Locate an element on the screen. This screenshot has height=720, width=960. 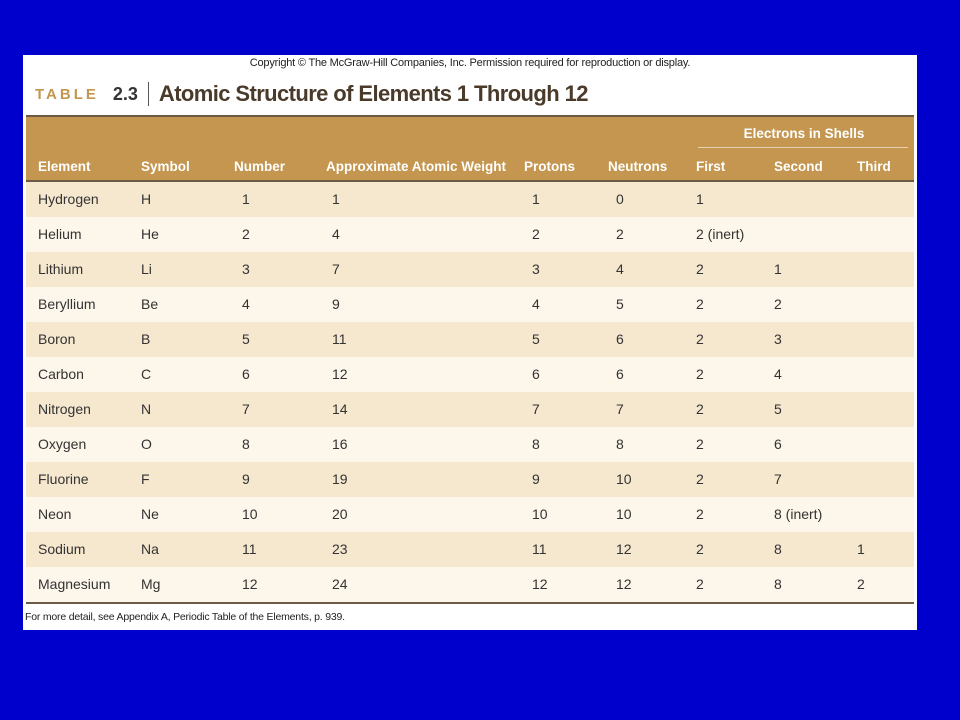
cell-number: 11 is located at coordinates (249, 549).